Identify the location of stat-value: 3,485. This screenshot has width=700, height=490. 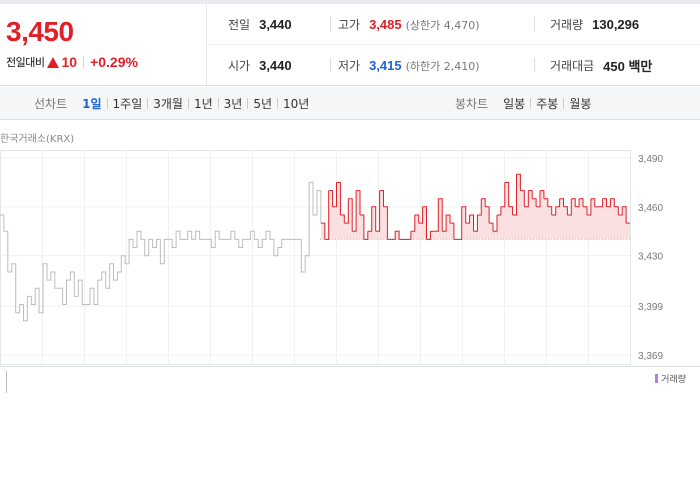
(385, 24).